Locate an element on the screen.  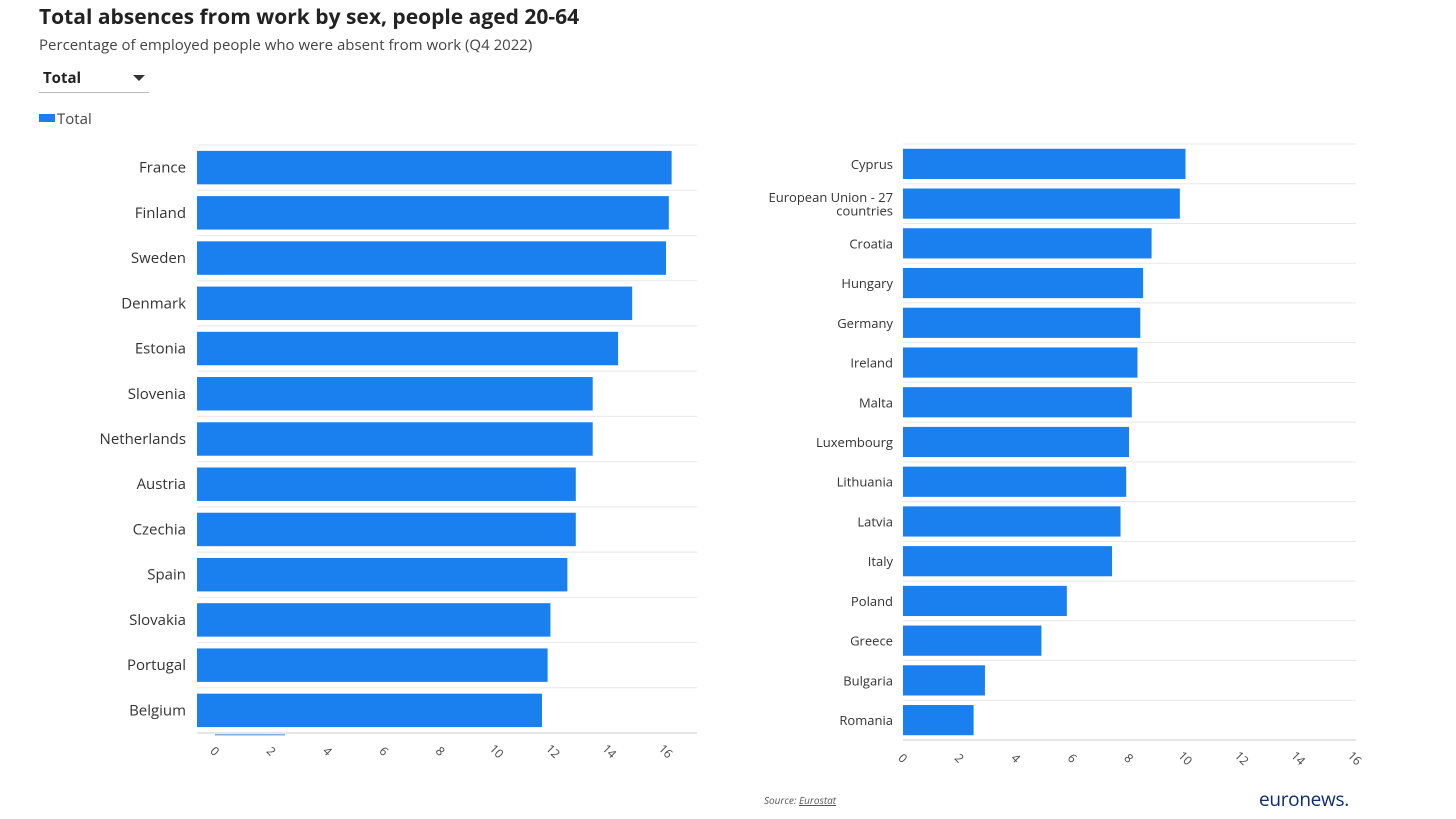
bar-luxembourg is located at coordinates (1016, 442).